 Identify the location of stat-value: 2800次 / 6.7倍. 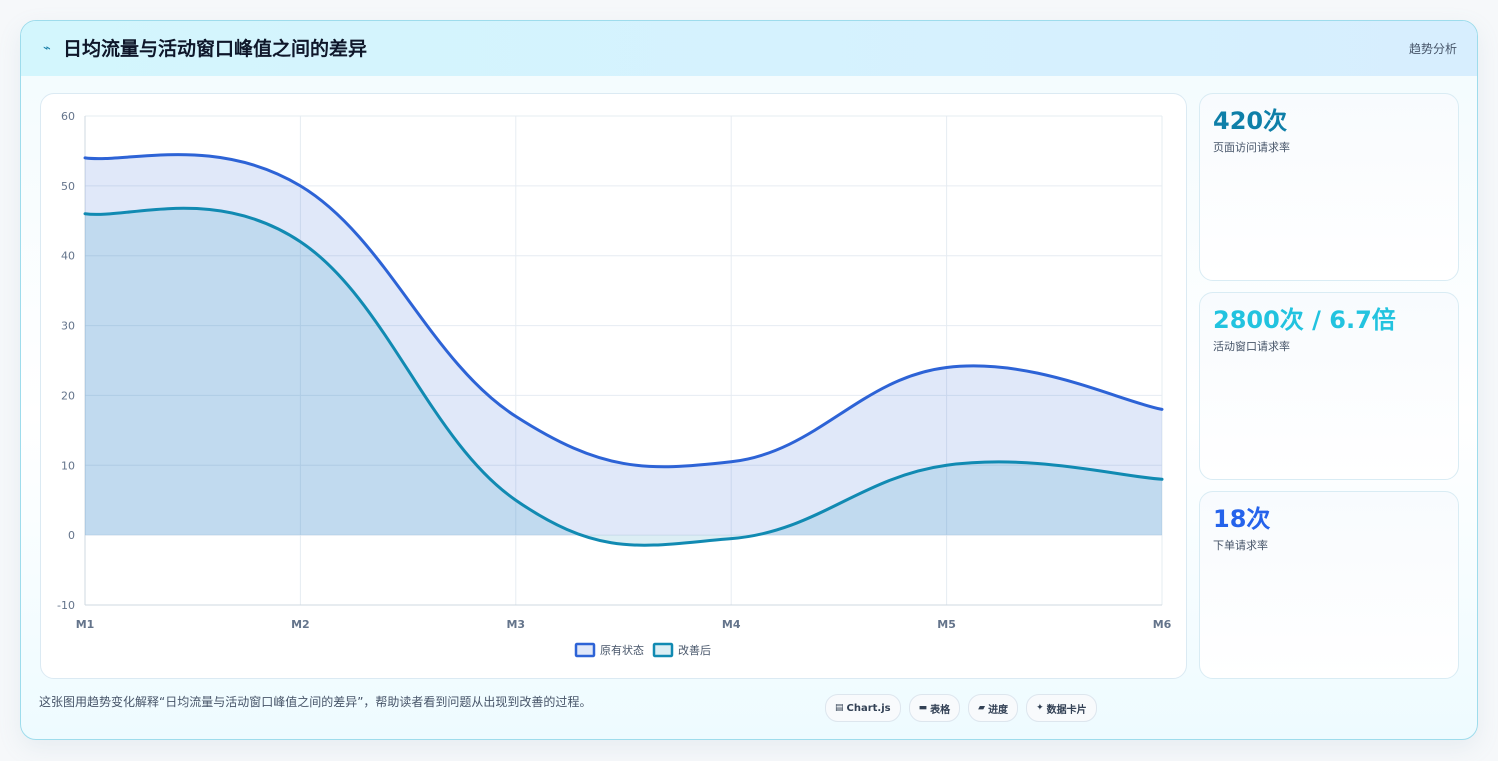
(1304, 320).